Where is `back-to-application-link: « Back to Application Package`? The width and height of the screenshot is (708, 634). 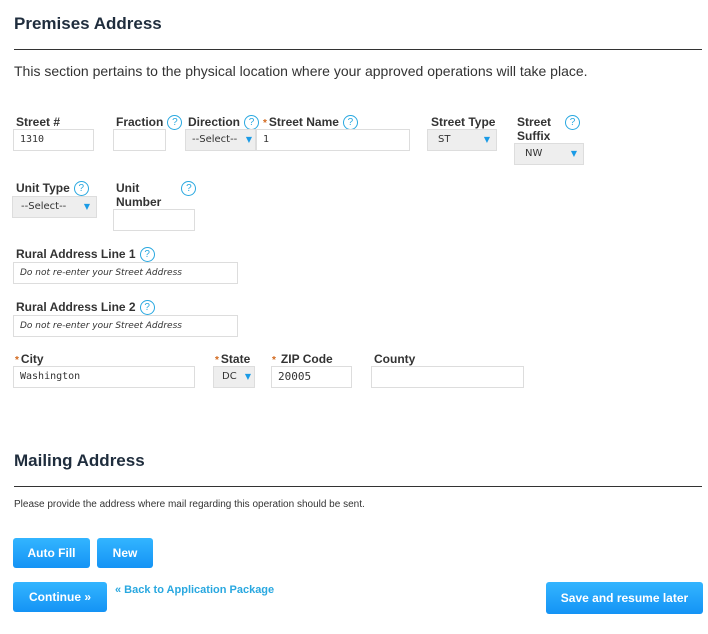 back-to-application-link: « Back to Application Package is located at coordinates (195, 590).